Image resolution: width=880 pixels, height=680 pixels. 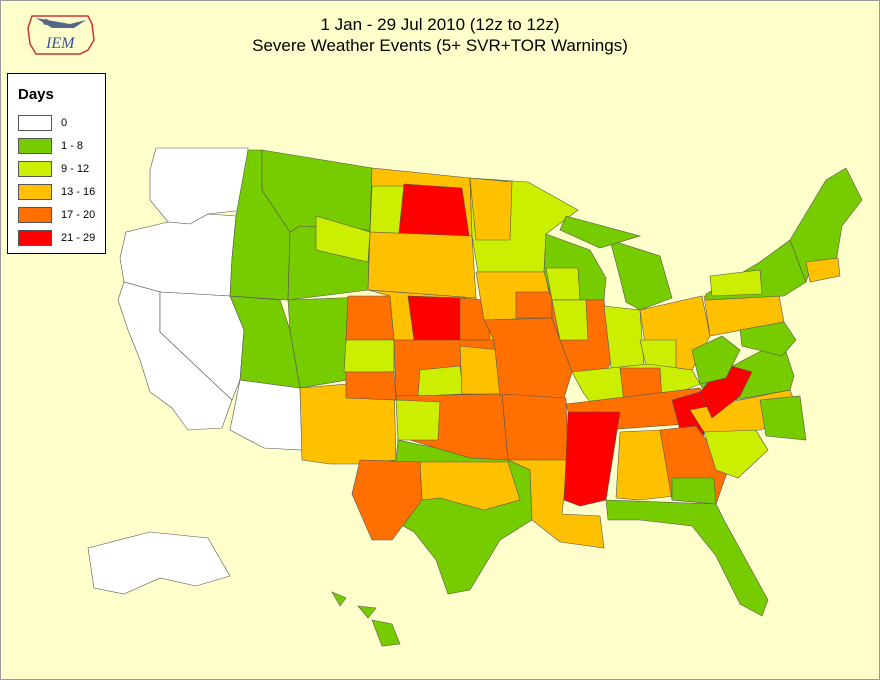 What do you see at coordinates (437, 318) in the screenshot?
I see `region-nebraska-red` at bounding box center [437, 318].